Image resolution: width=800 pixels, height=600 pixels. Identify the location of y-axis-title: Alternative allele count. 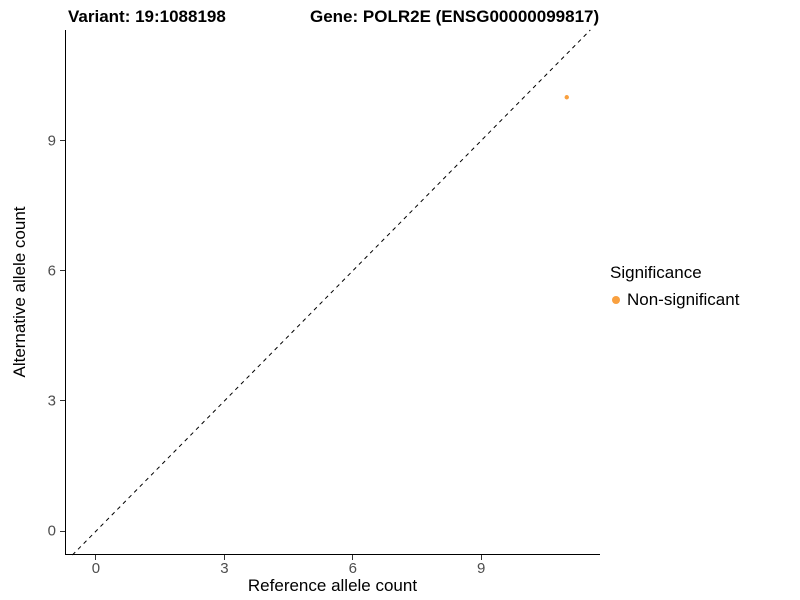
(19, 292).